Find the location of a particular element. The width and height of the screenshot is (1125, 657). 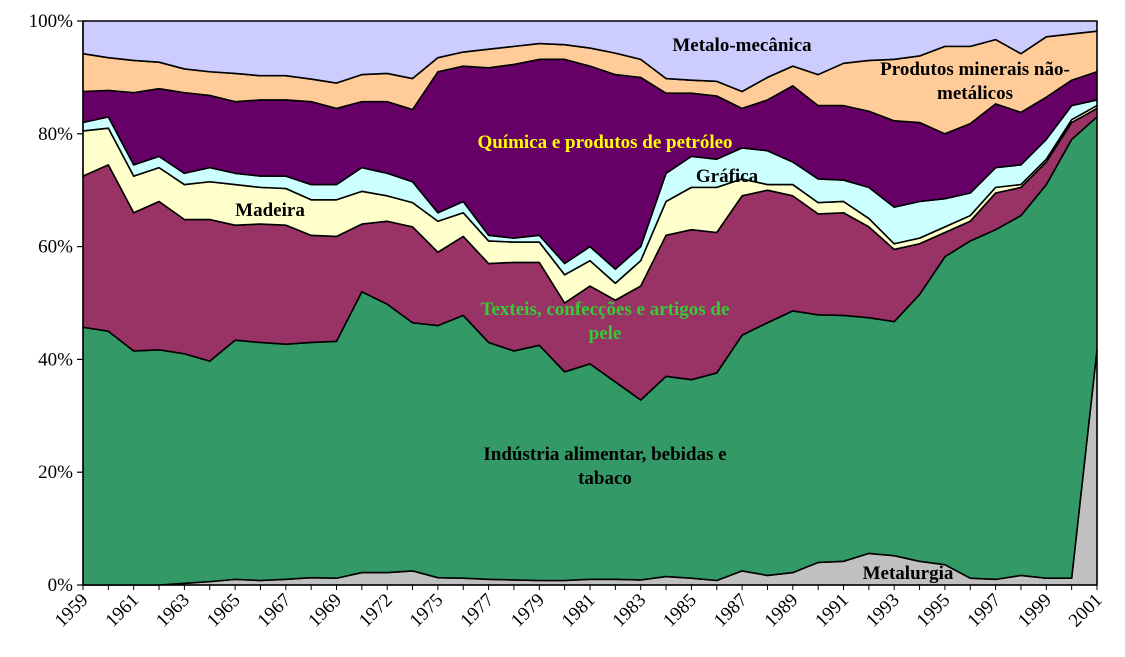

x-tick-label: 1993 is located at coordinates (883, 611).